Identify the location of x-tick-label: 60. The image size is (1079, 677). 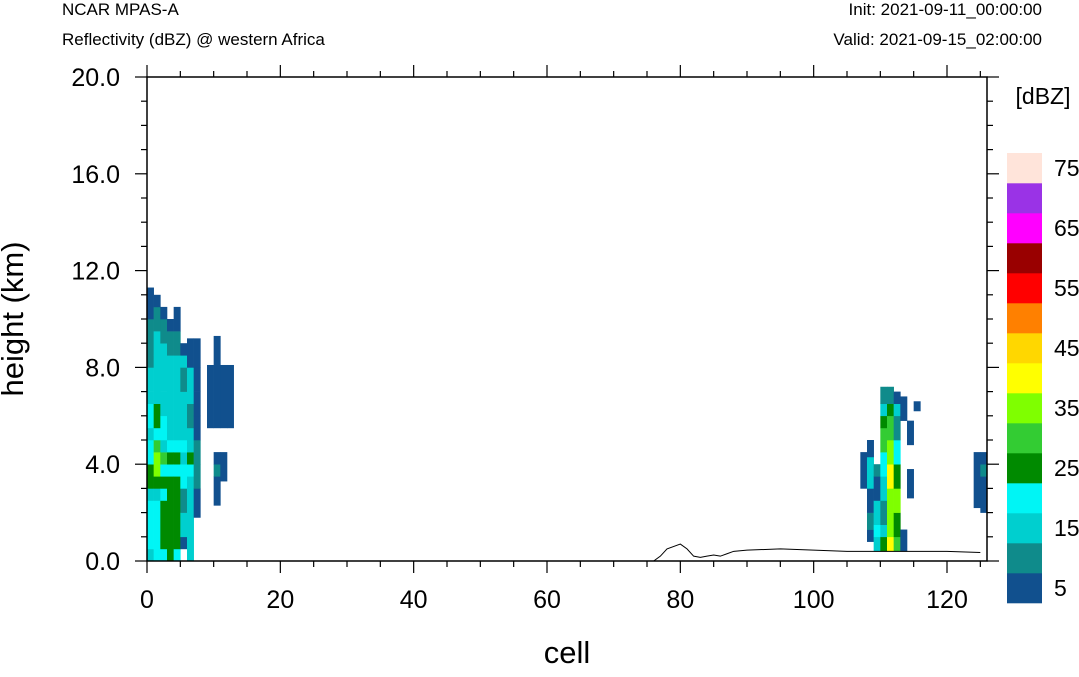
(547, 600).